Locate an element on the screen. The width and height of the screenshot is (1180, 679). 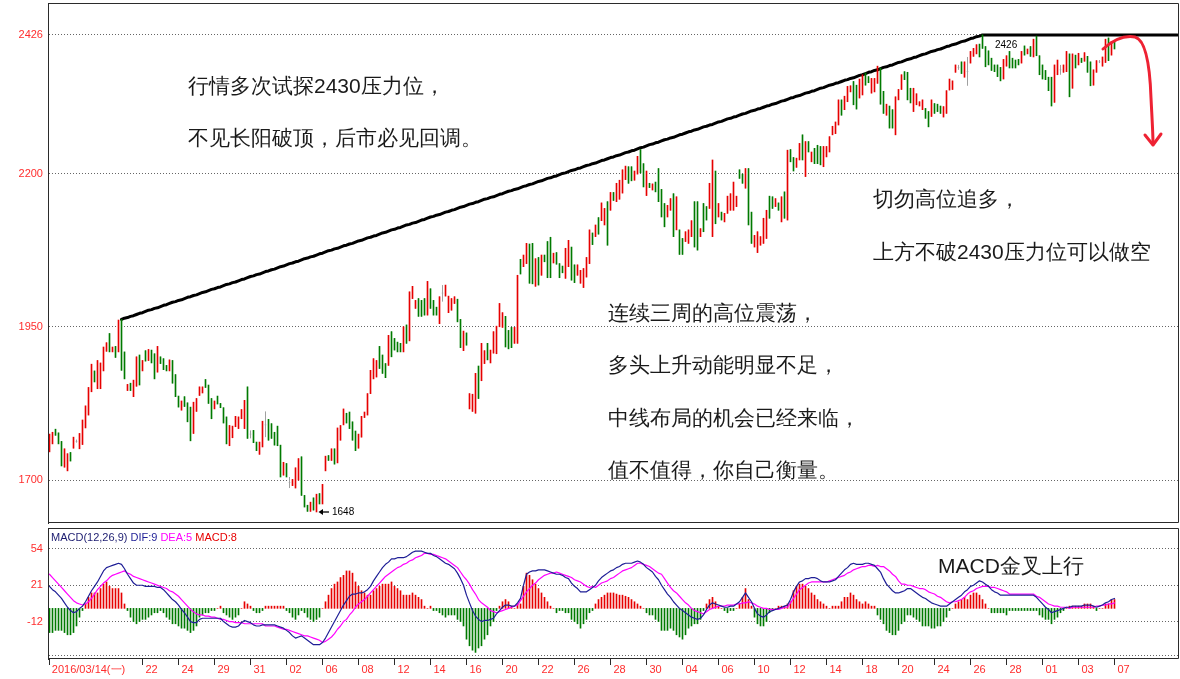
y-tick-label: 1950 is located at coordinates (30, 325).